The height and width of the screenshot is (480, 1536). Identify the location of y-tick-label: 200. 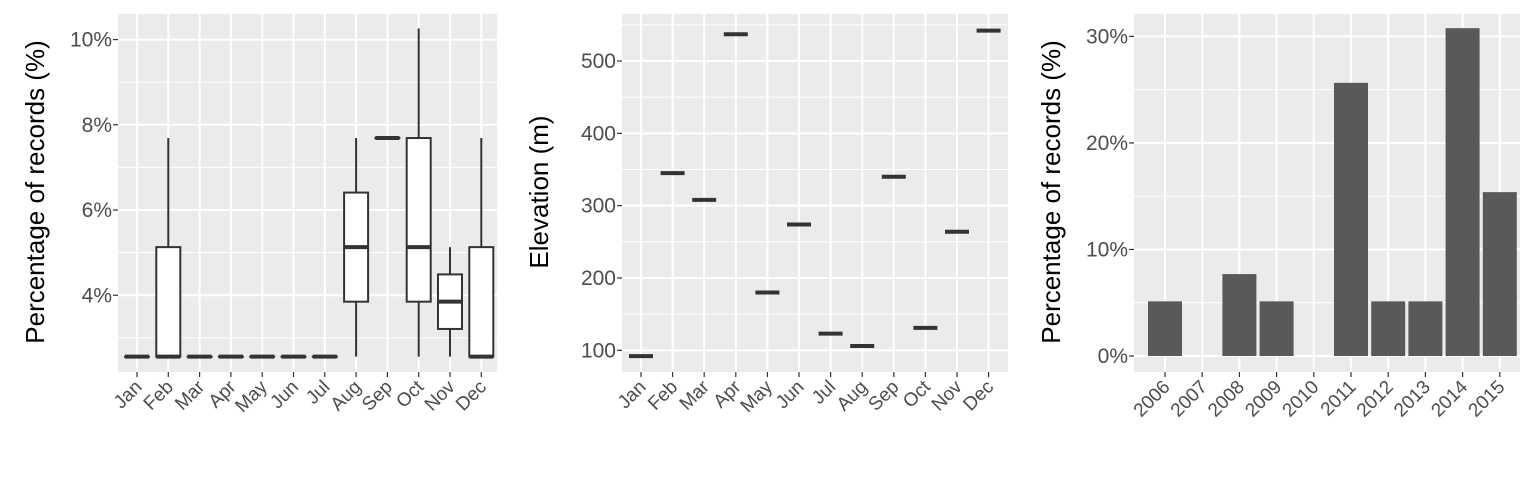
(598, 278).